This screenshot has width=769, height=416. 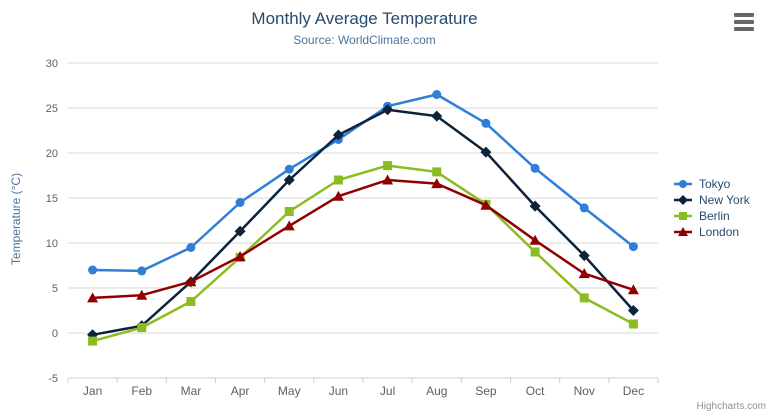 I want to click on y-axis-tick-label: 15, so click(x=52, y=199).